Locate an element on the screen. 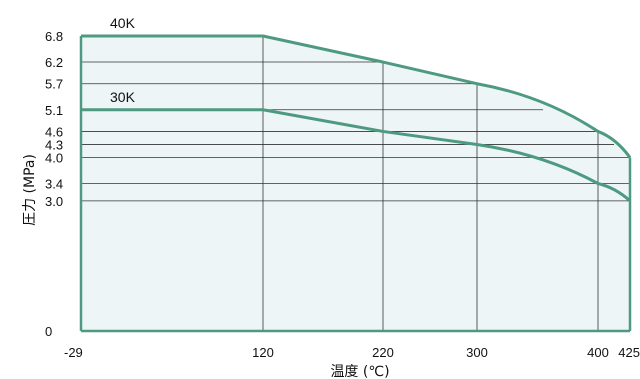 Image resolution: width=640 pixels, height=379 pixels. y-tick-label: 3.4 is located at coordinates (54, 184).